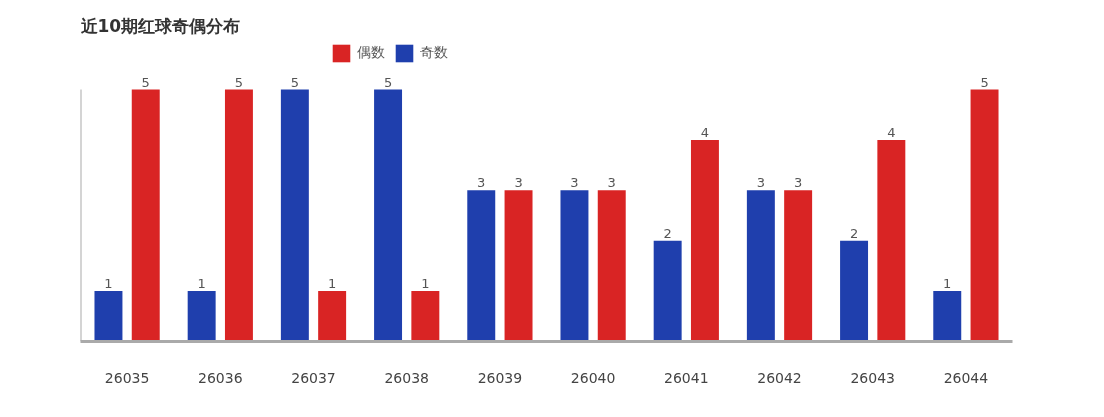  Describe the element at coordinates (966, 377) in the screenshot. I see `x-tick-label: 26044` at that location.